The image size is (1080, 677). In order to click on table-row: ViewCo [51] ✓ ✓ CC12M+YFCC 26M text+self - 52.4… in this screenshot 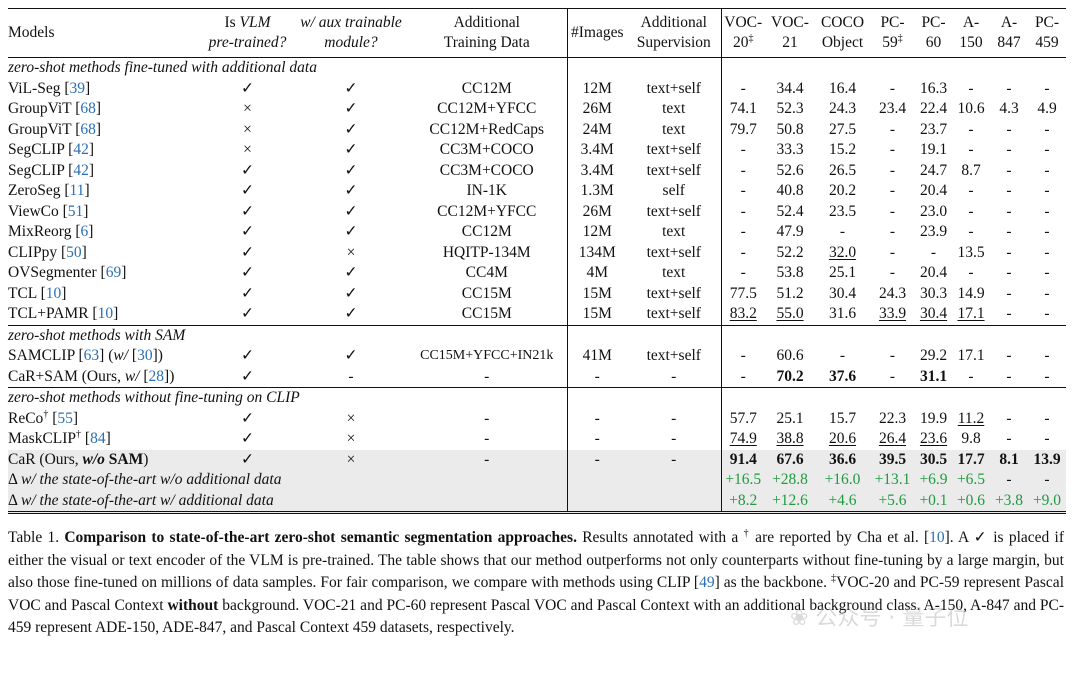, I will do `click(537, 212)`.